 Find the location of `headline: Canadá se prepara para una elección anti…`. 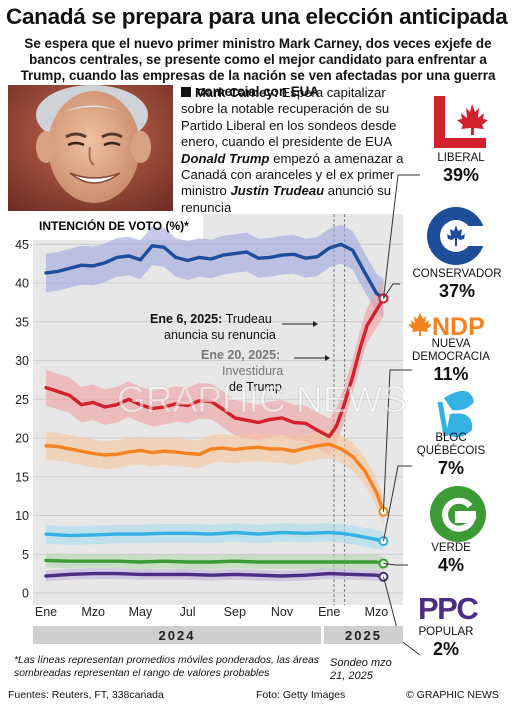

headline: Canadá se prepara para una elección anti… is located at coordinates (257, 16).